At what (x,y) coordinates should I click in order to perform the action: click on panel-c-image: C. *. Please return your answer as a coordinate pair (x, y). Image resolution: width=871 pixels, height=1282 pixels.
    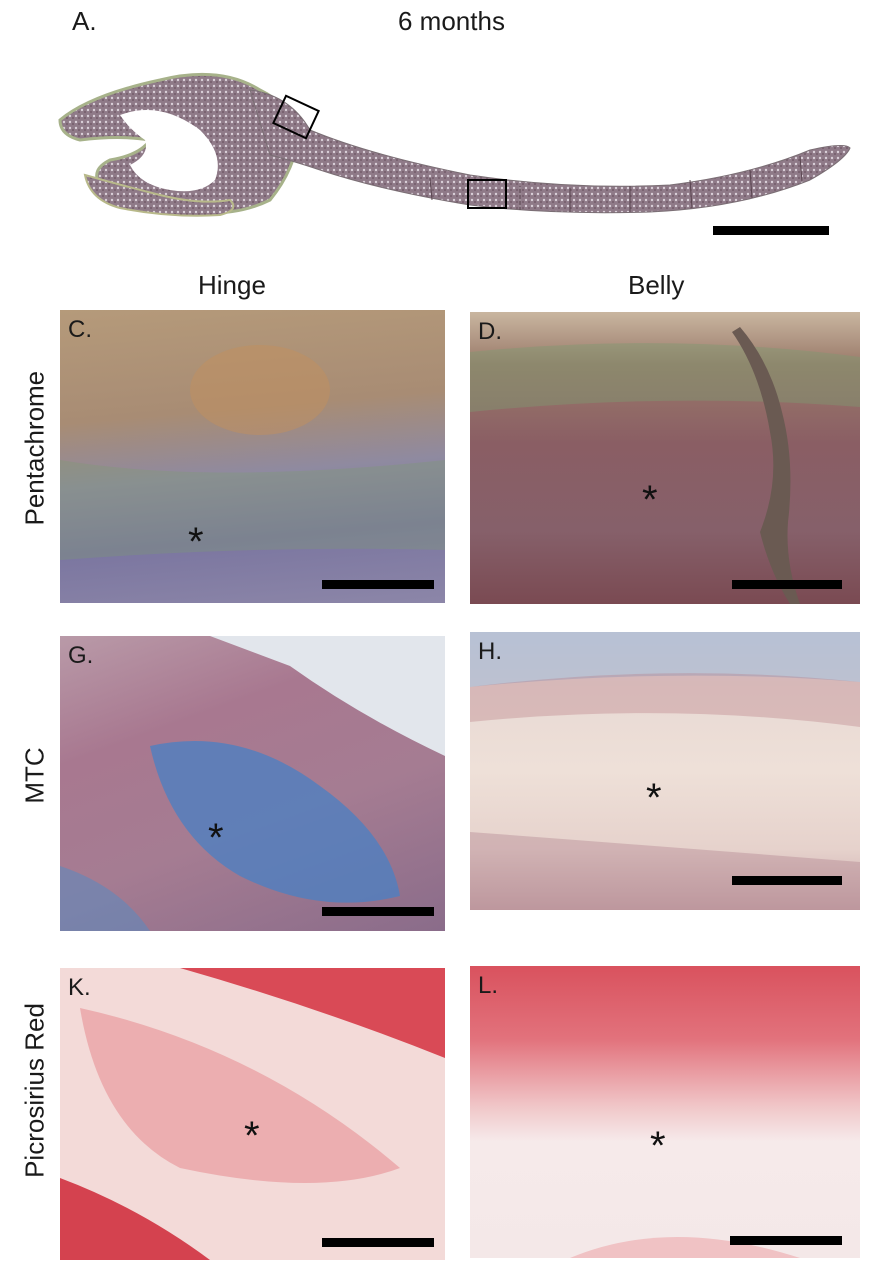
    Looking at the image, I should click on (252, 456).